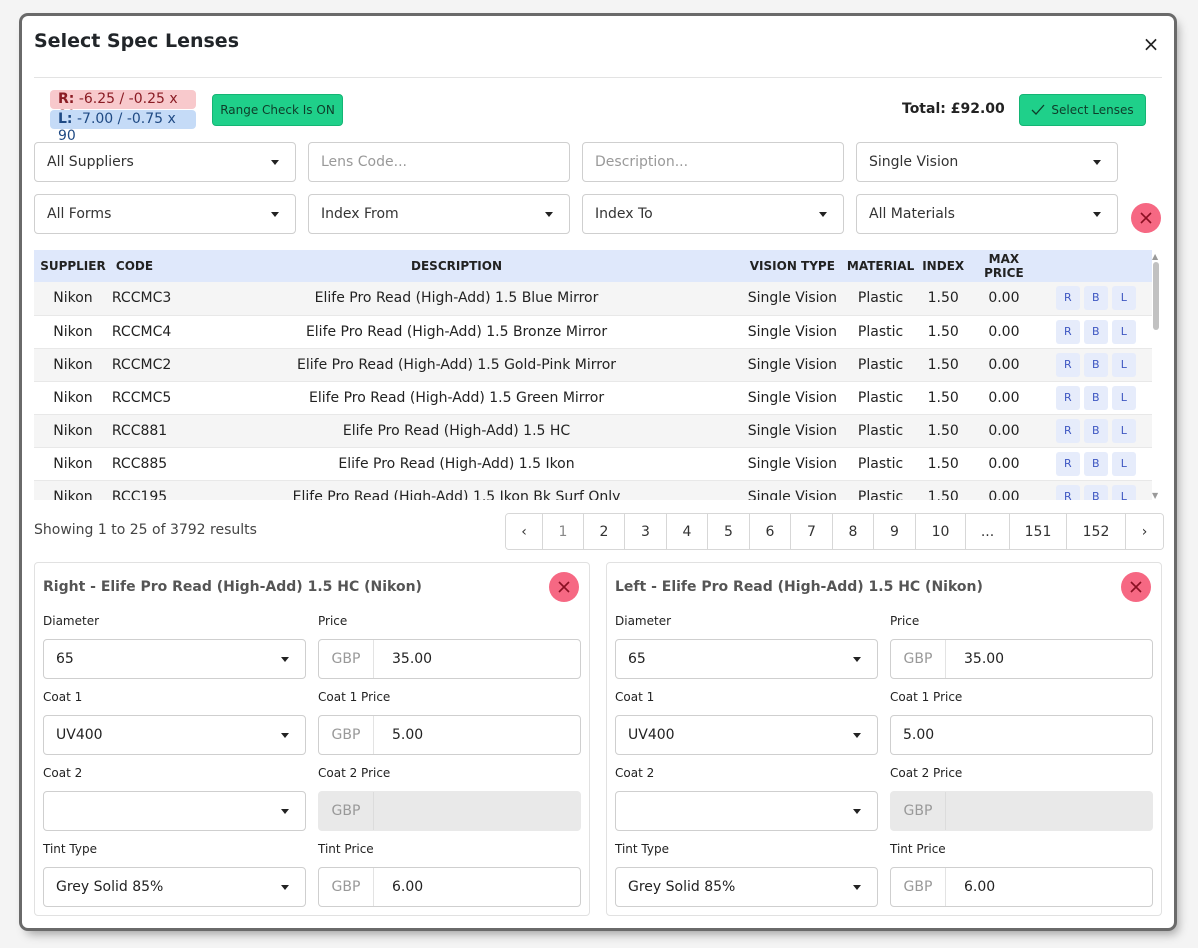 The image size is (1198, 948). What do you see at coordinates (564, 587) in the screenshot?
I see `right-remove-button` at bounding box center [564, 587].